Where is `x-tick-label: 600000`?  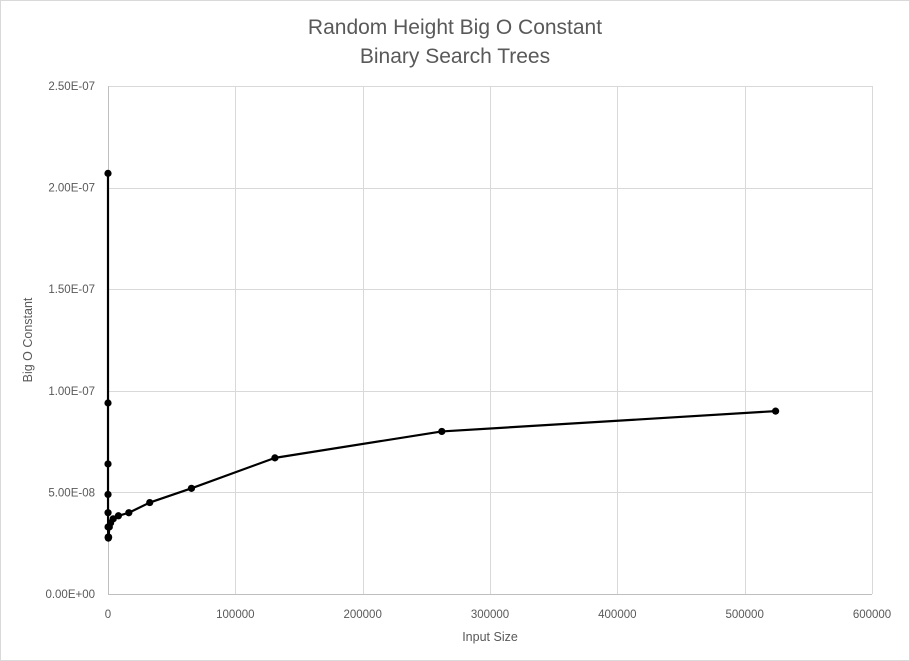
x-tick-label: 600000 is located at coordinates (872, 615).